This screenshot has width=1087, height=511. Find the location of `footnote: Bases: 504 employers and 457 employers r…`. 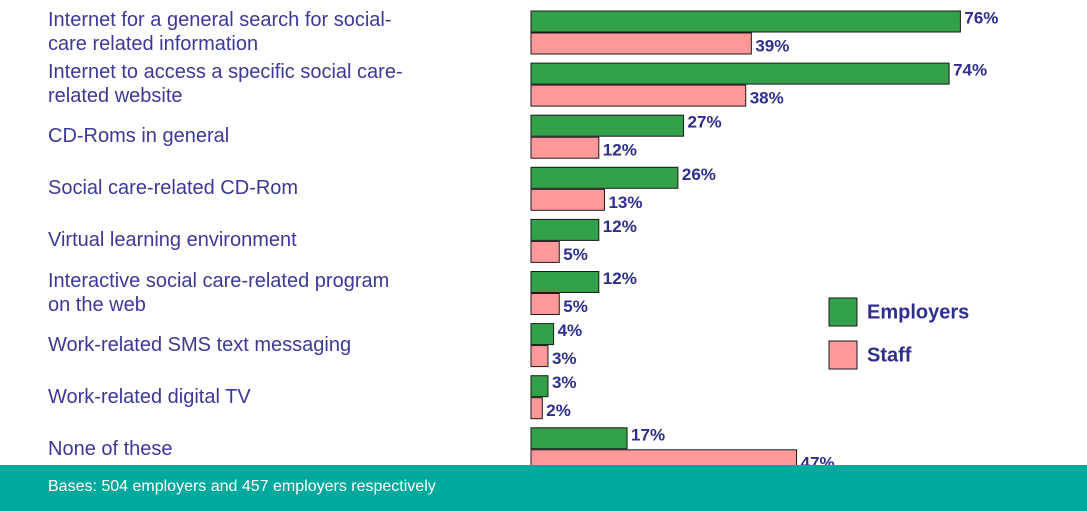

footnote: Bases: 504 employers and 457 employers r… is located at coordinates (242, 486).